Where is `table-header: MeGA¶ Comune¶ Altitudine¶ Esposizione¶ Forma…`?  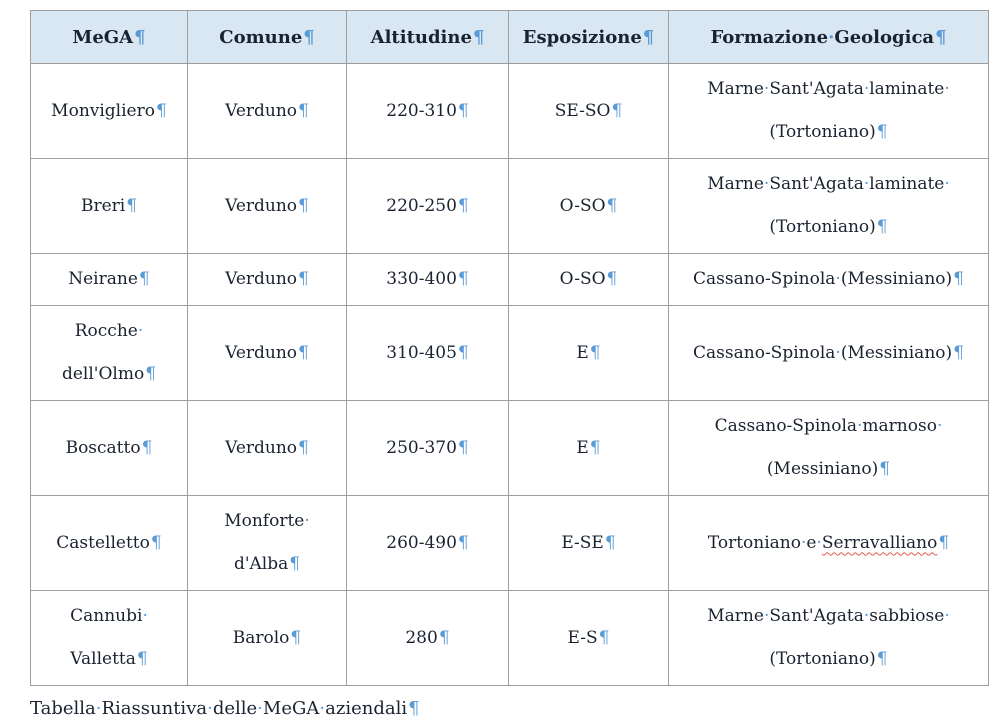 table-header: MeGA¶ Comune¶ Altitudine¶ Esposizione¶ Forma… is located at coordinates (509, 37).